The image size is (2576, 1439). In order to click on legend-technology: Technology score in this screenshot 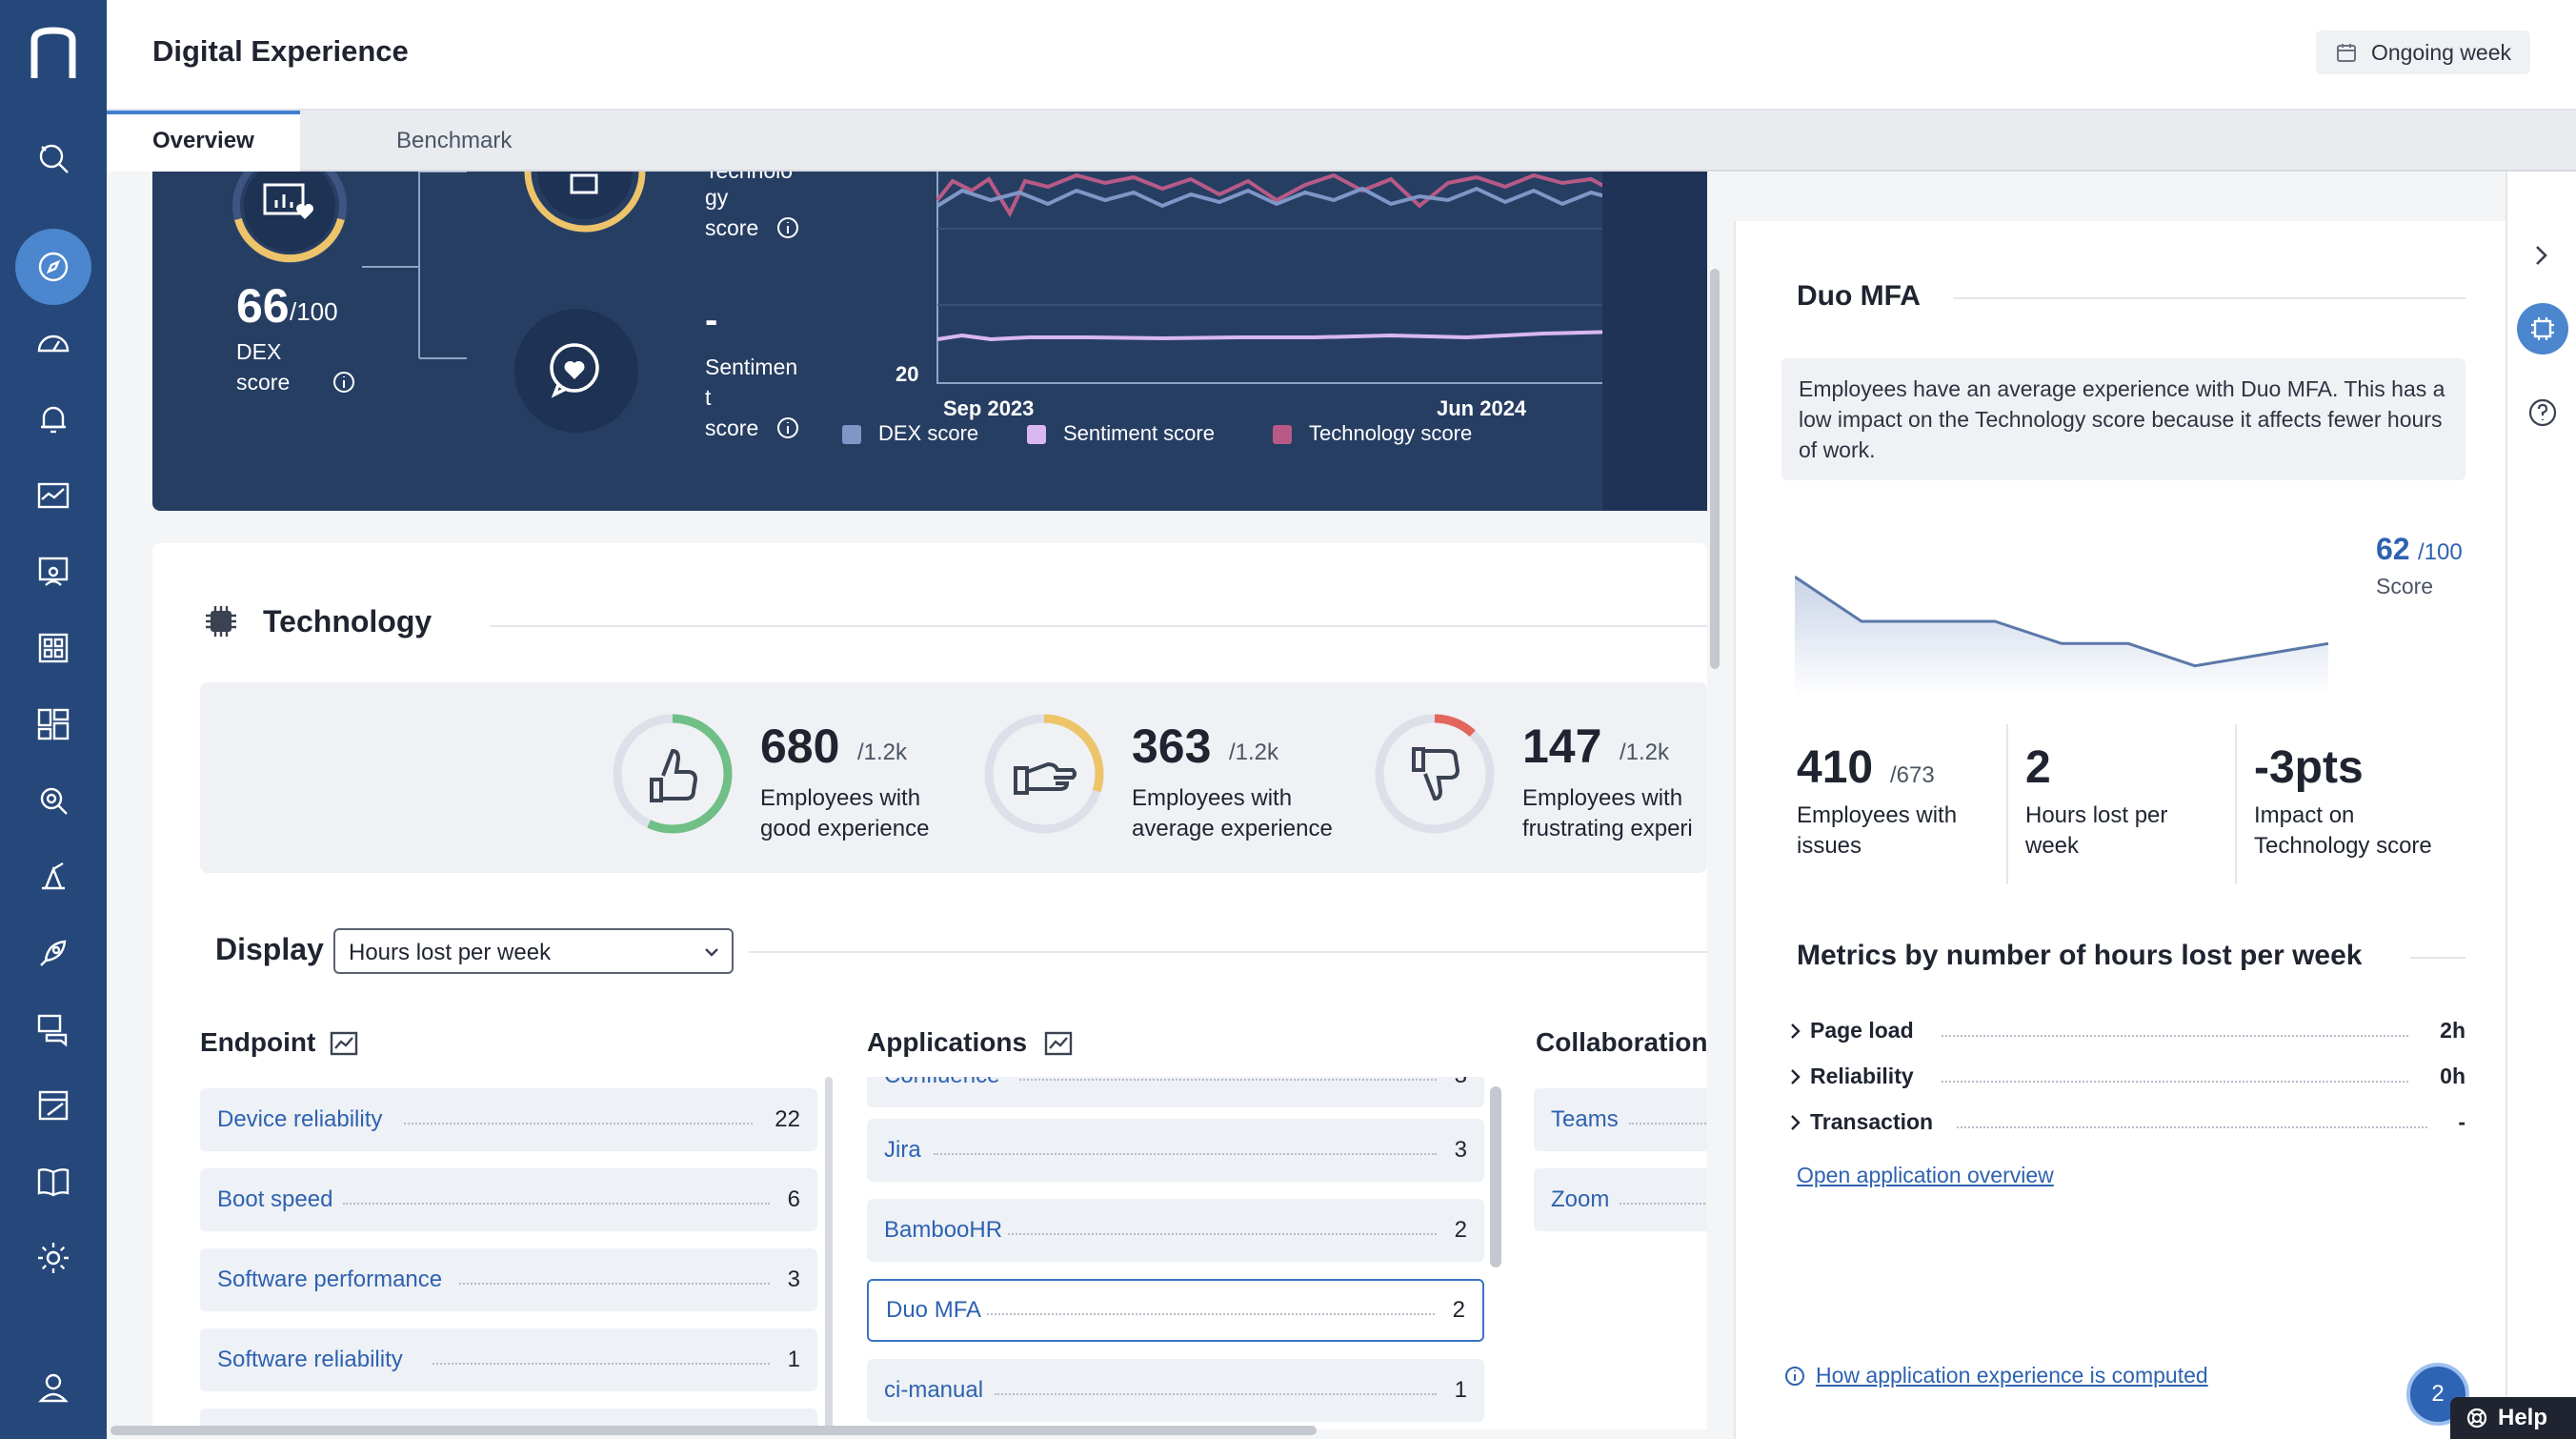, I will do `click(1391, 433)`.